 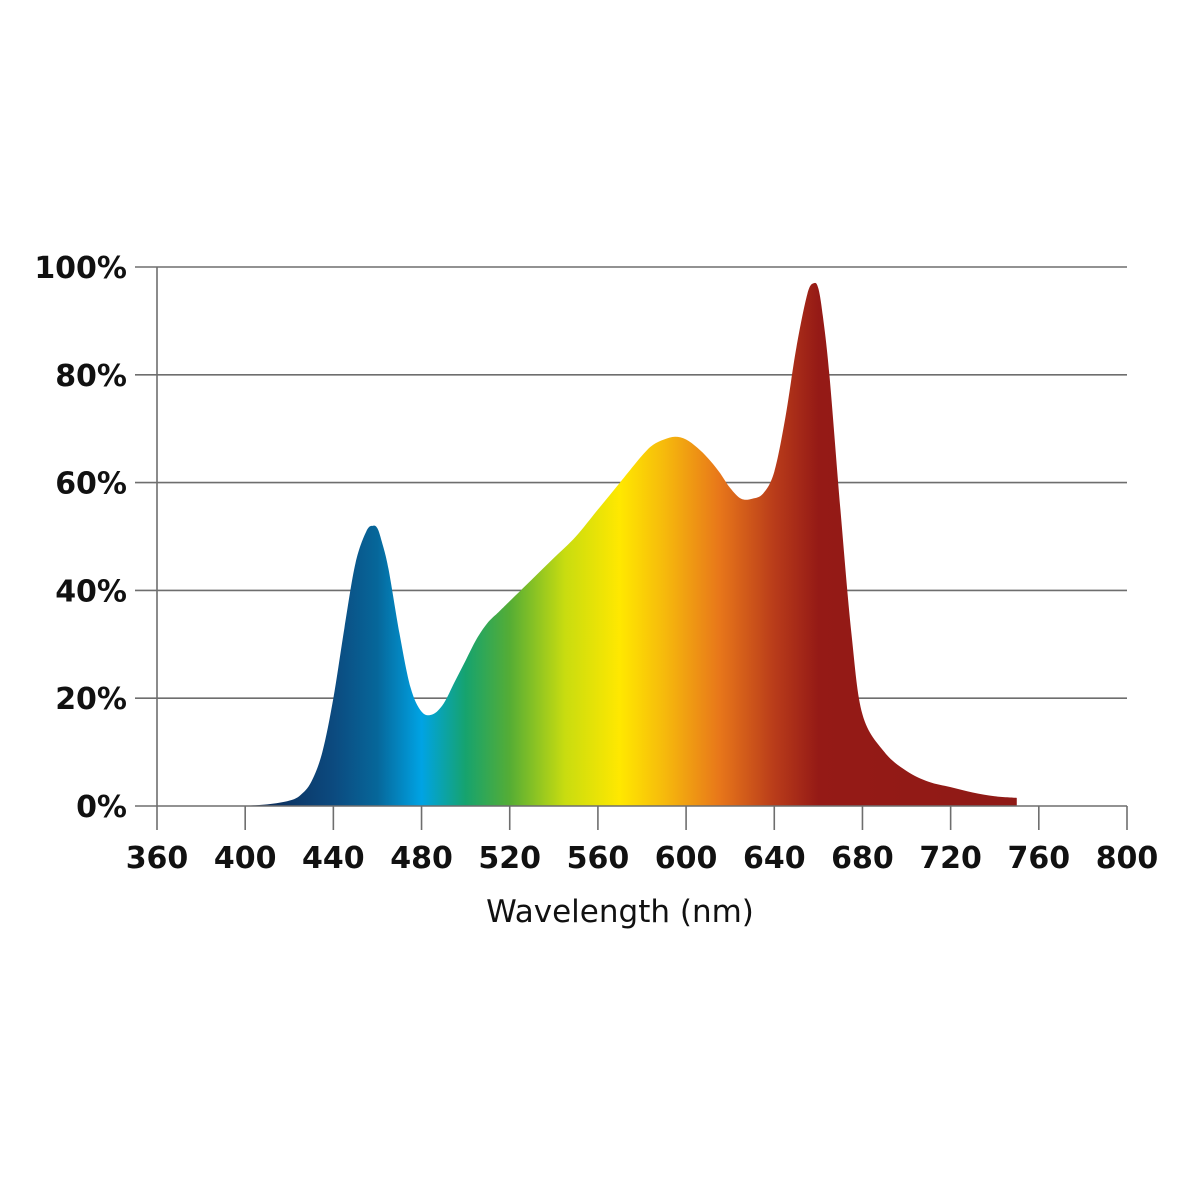 I want to click on x-tick-label-600: 600, so click(x=686, y=858).